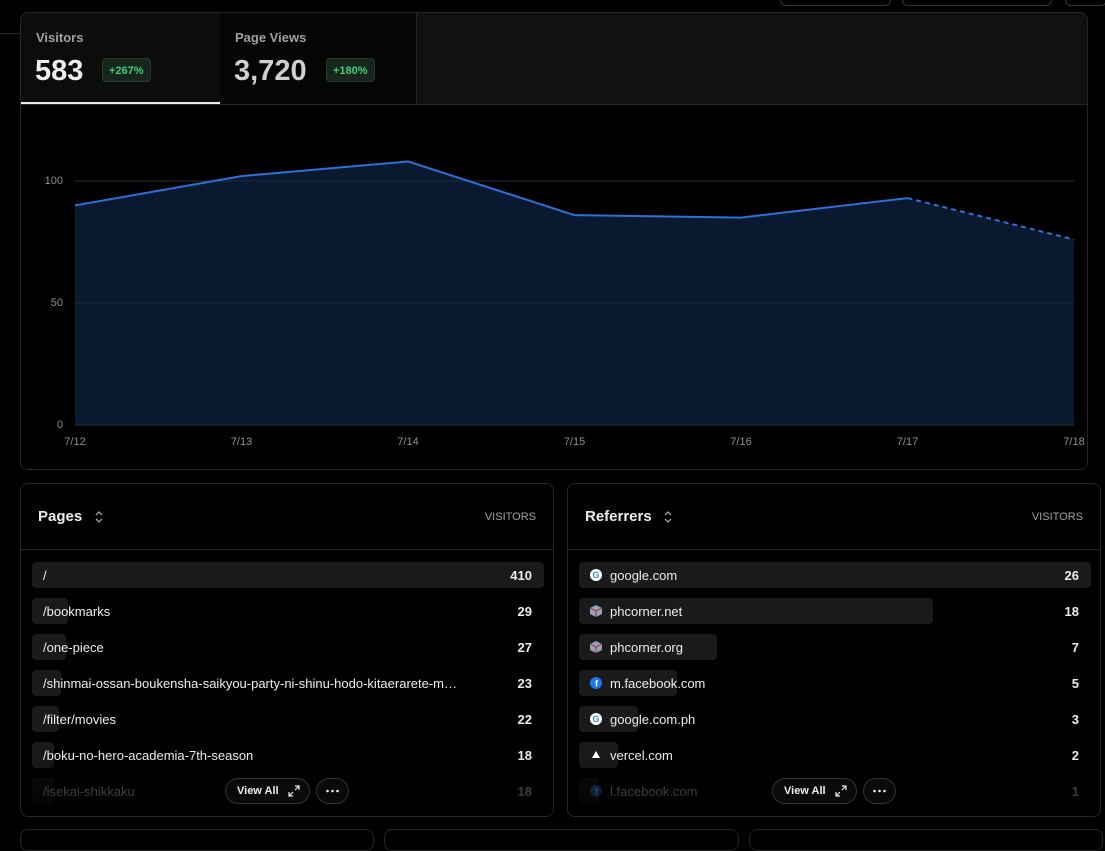  I want to click on line-projected, so click(991, 219).